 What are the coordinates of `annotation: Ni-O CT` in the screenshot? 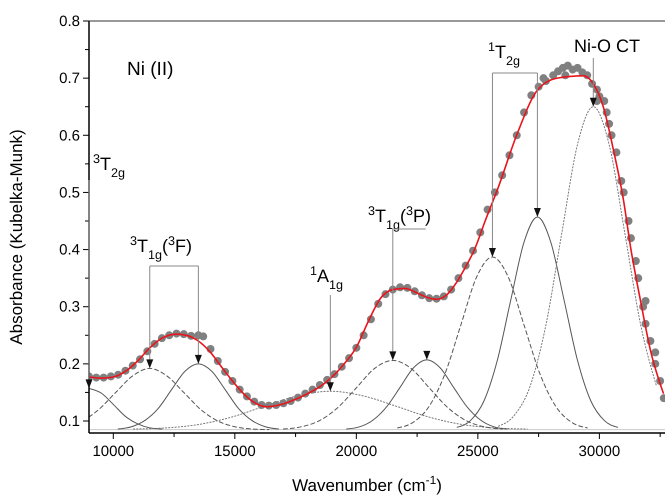 It's located at (607, 46).